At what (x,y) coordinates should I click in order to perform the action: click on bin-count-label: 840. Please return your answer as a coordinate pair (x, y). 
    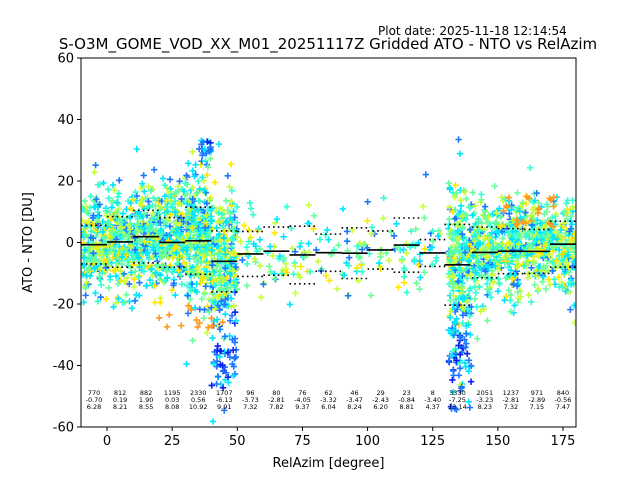
    Looking at the image, I should click on (563, 393).